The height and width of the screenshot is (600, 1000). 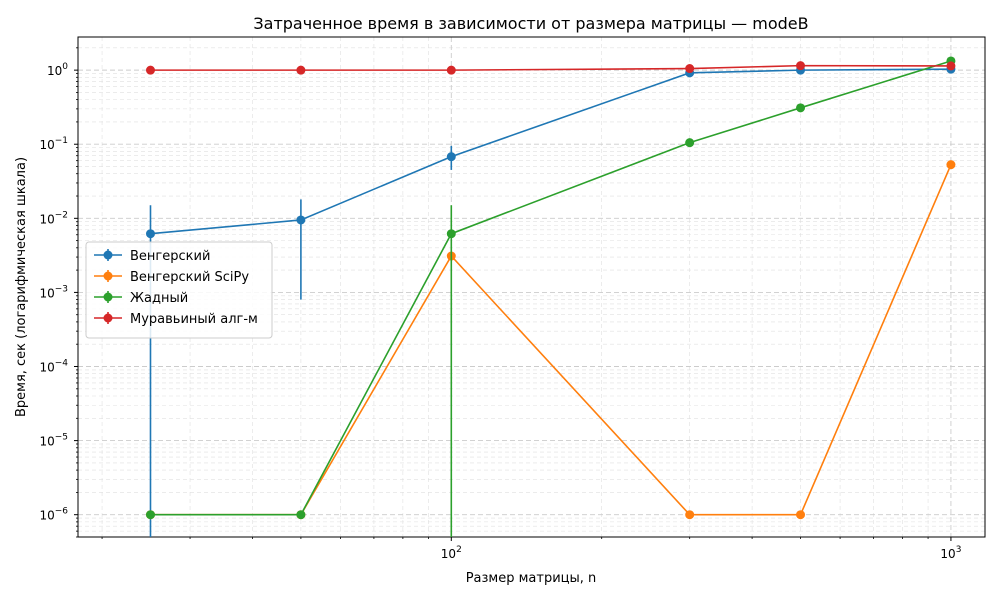 What do you see at coordinates (451, 553) in the screenshot?
I see `x-tick-label: 10²` at bounding box center [451, 553].